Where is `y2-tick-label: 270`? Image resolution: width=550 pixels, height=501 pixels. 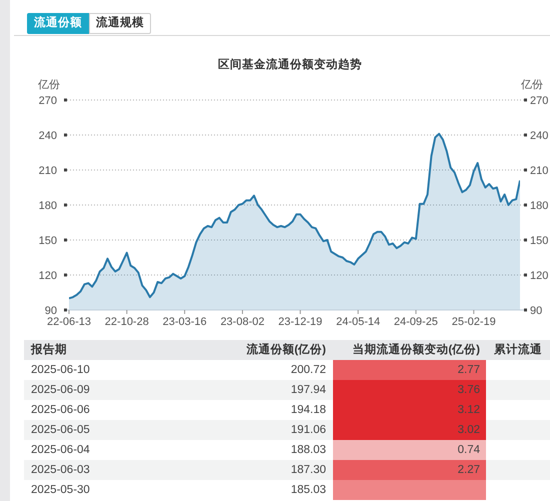 y2-tick-label: 270 is located at coordinates (539, 100).